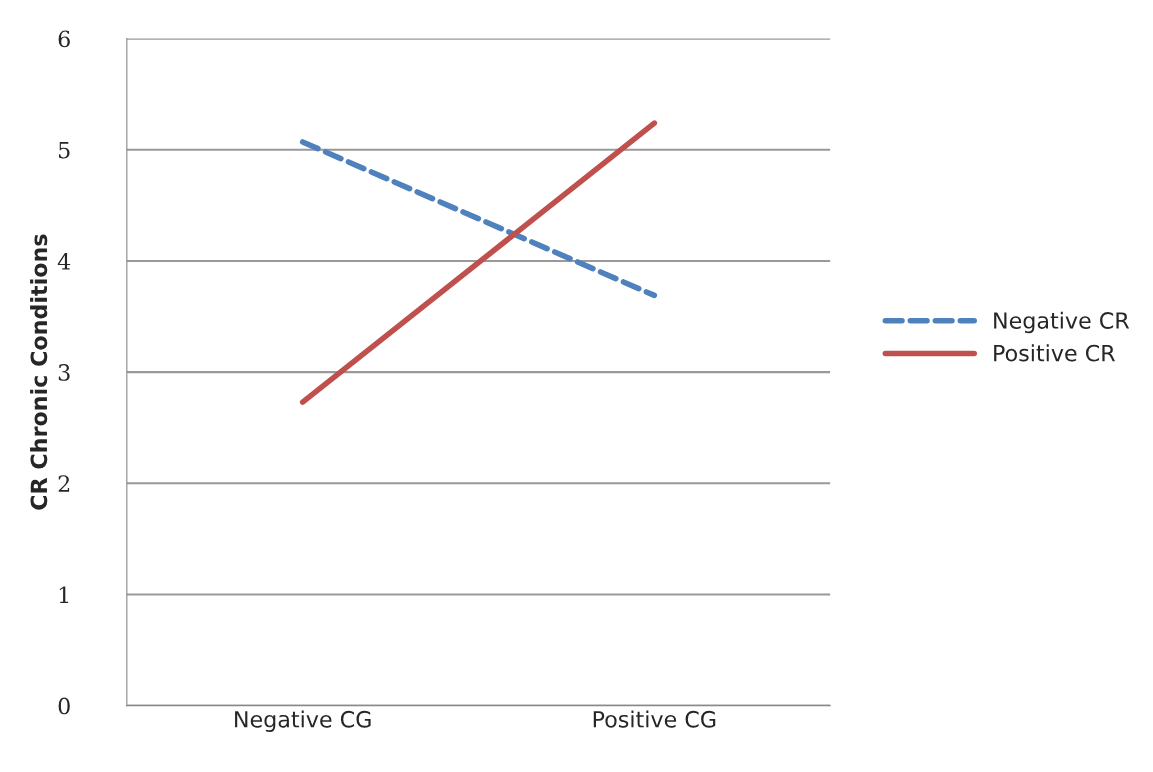 Image resolution: width=1153 pixels, height=772 pixels. Describe the element at coordinates (654, 719) in the screenshot. I see `x-tick-label: Positive CG` at that location.